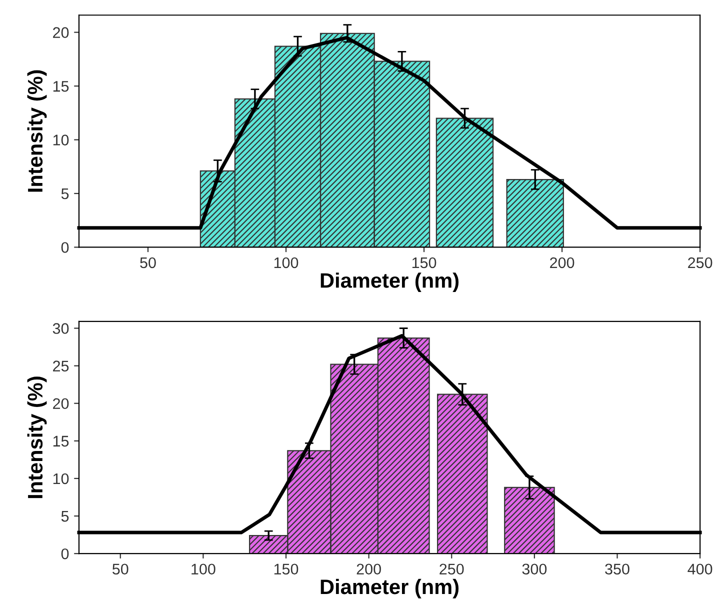 The width and height of the screenshot is (718, 605). I want to click on y-tick-label: 25, so click(61, 366).